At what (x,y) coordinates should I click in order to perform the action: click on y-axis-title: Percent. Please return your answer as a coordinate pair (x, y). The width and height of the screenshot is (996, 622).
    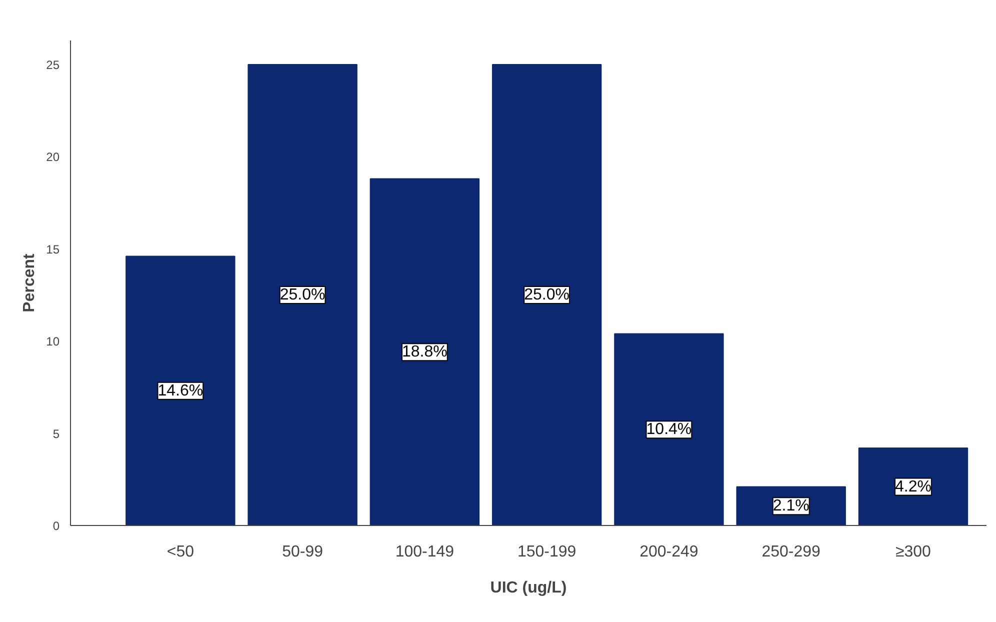
    Looking at the image, I should click on (29, 282).